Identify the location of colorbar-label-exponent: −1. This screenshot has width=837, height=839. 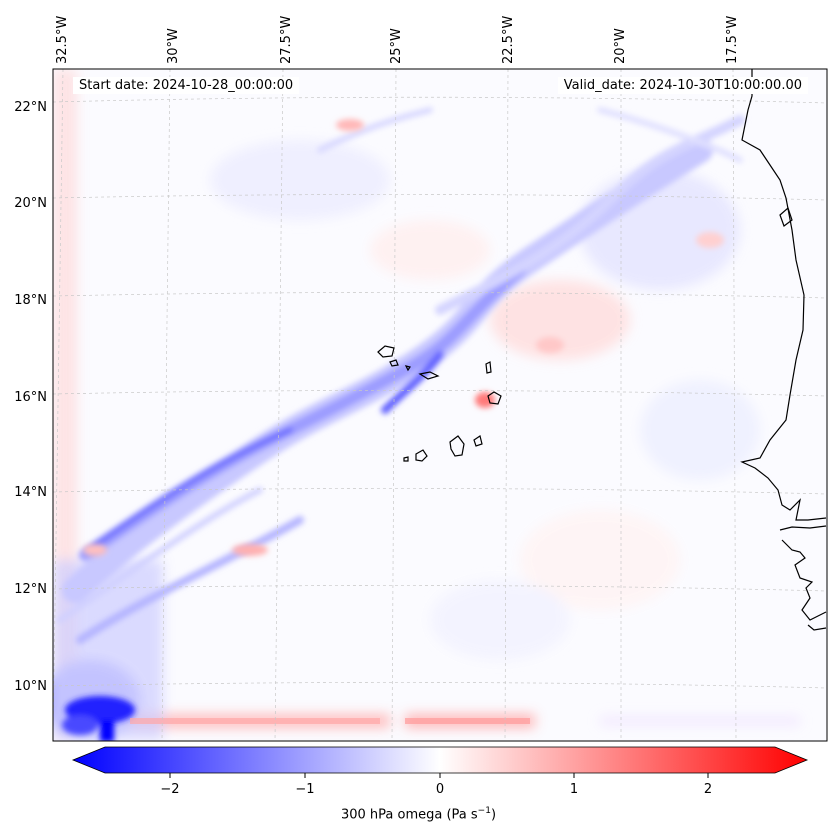
(484, 811).